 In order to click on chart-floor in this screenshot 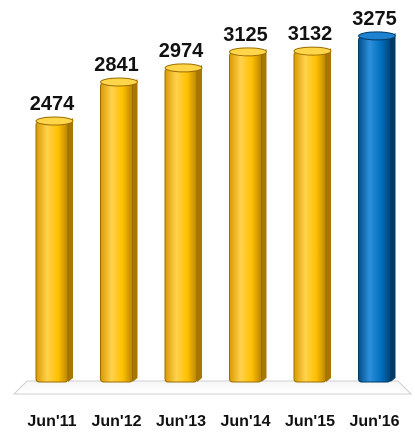, I will do `click(212, 387)`.